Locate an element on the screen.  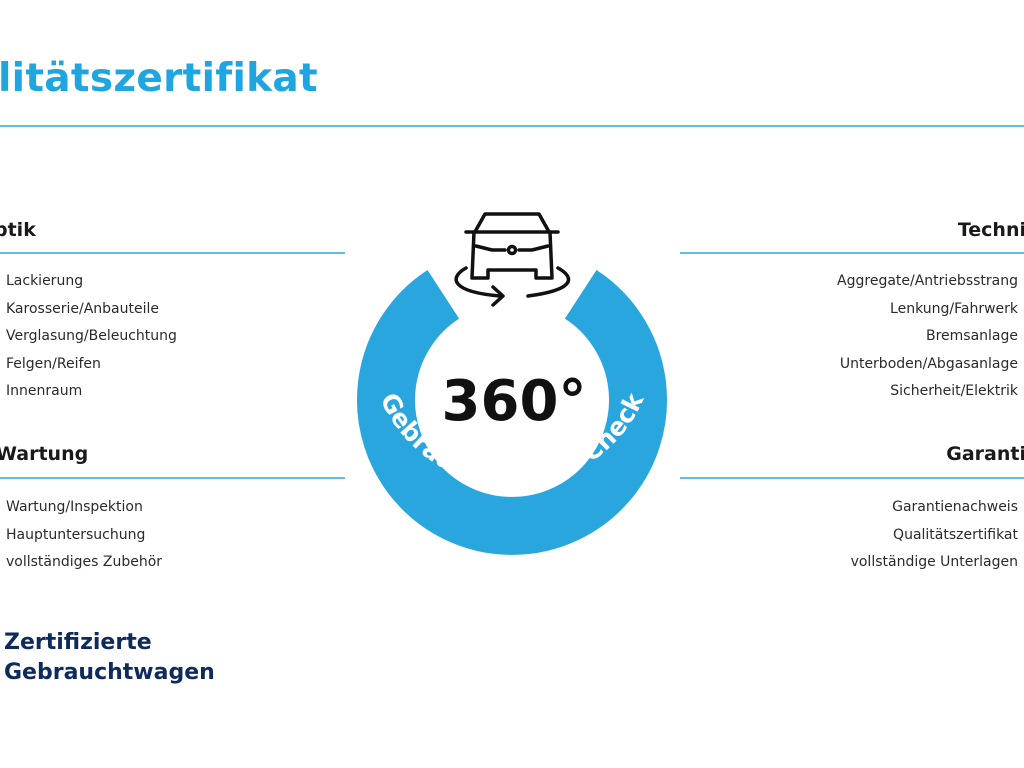
list-item: Wartung/Inspektion is located at coordinates (74, 507).